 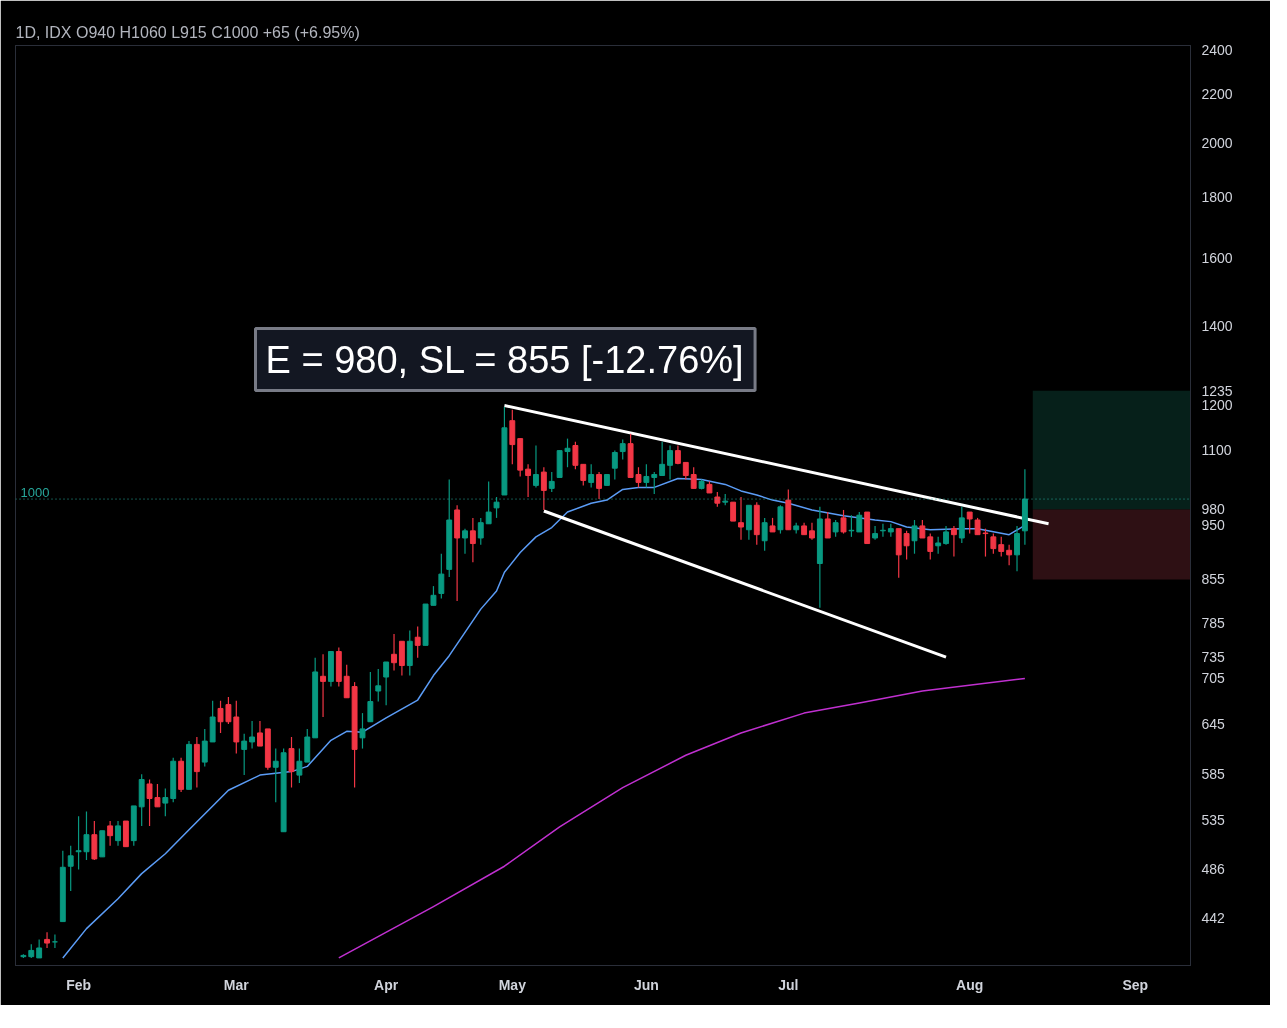 I want to click on annotation: E = 980, SL = 855 [-12.76%], so click(x=504, y=359).